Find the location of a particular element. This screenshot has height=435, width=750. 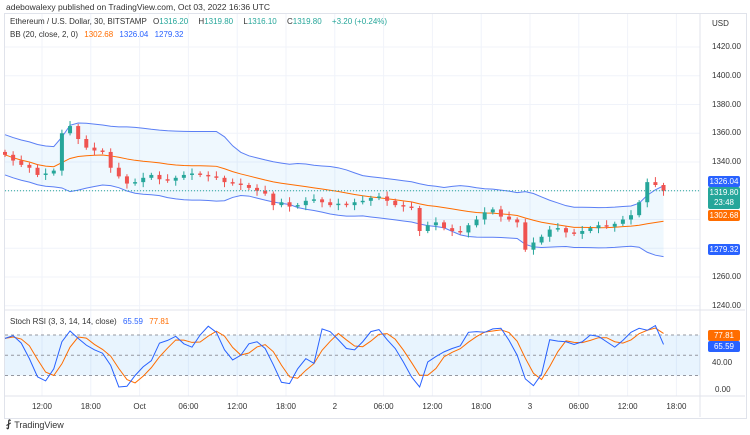

rsi-tick-40: 40.00 is located at coordinates (722, 362).